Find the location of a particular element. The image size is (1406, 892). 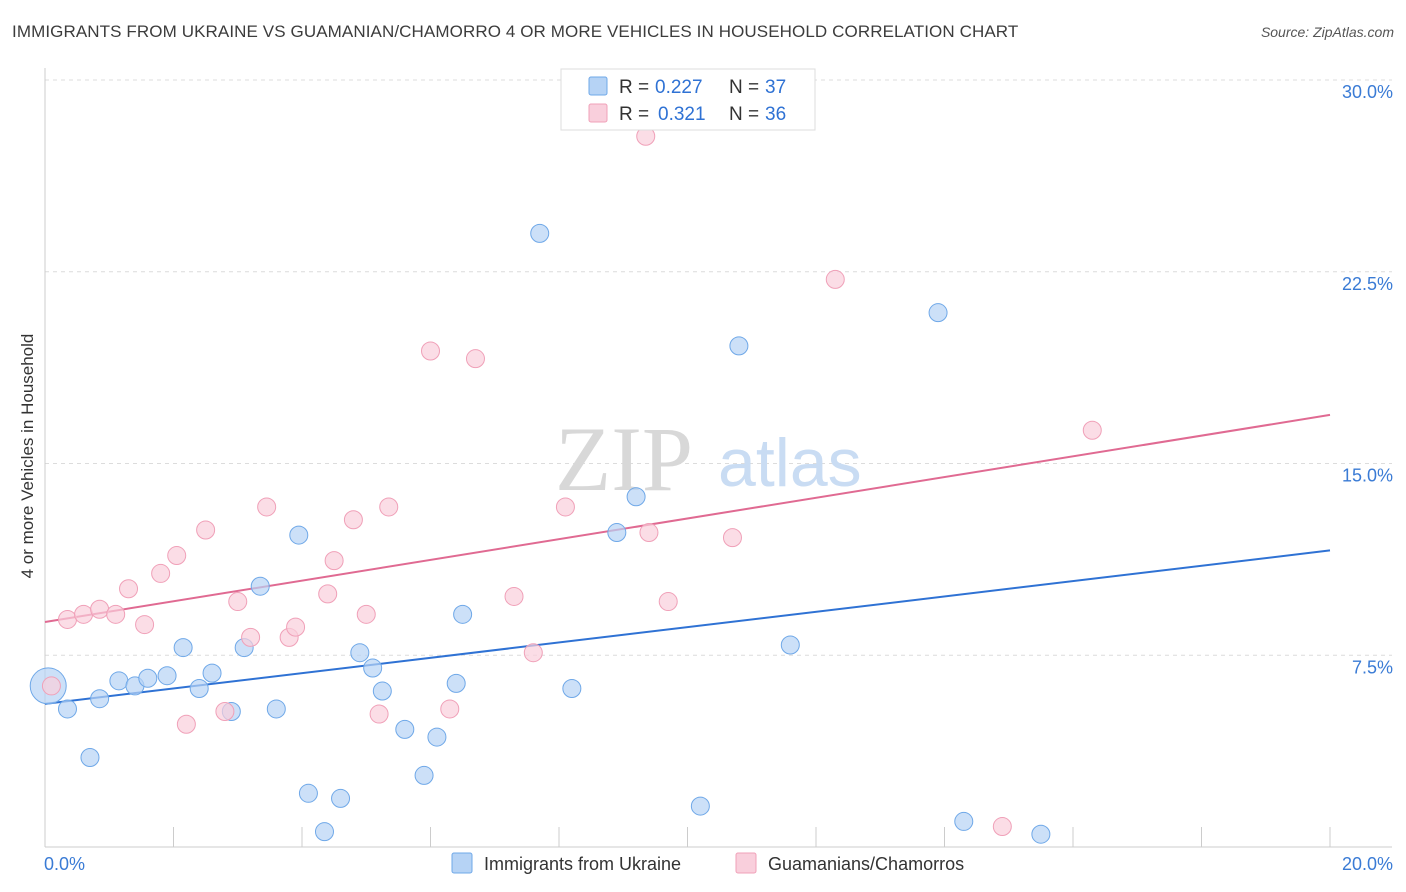

legend-bottom-swatch-guamanian is located at coordinates (746, 863).